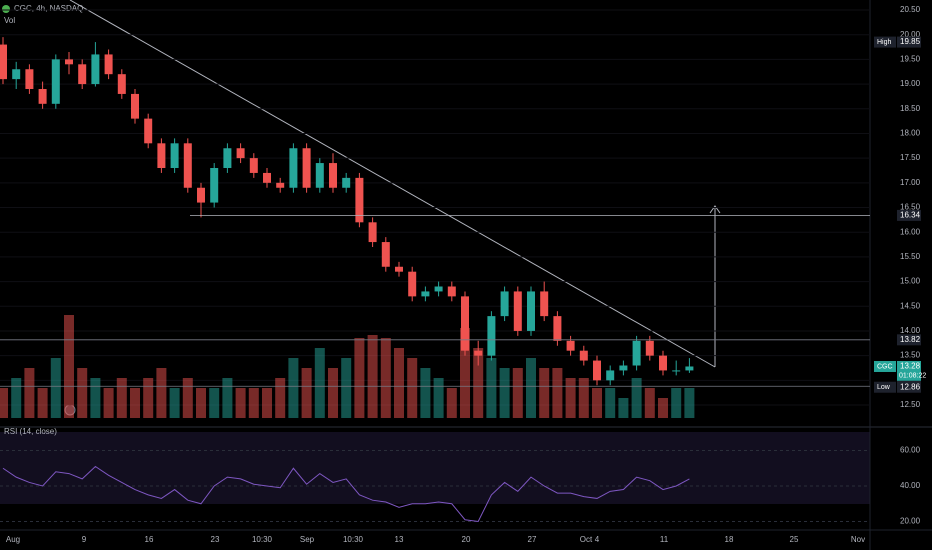 The image size is (932, 550). What do you see at coordinates (435, 468) in the screenshot?
I see `rsi-band` at bounding box center [435, 468].